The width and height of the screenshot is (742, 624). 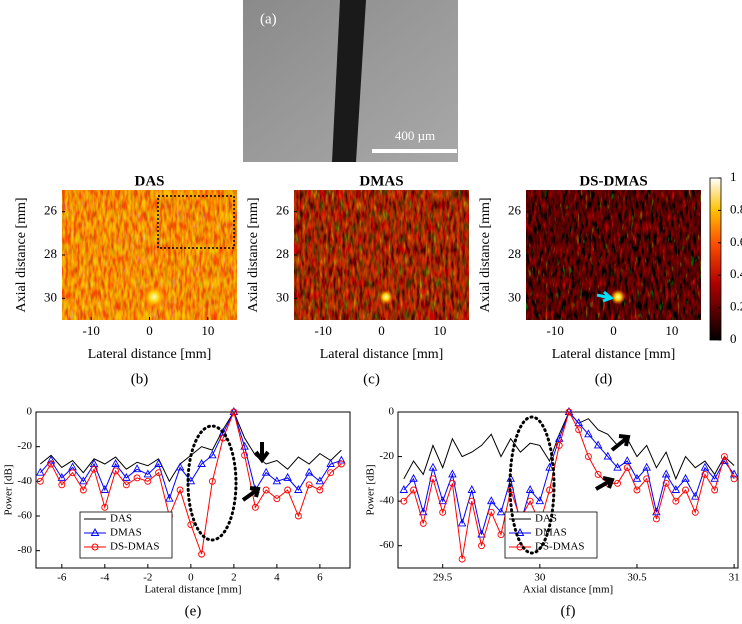 What do you see at coordinates (320, 578) in the screenshot?
I see `x-tick-label: 6` at bounding box center [320, 578].